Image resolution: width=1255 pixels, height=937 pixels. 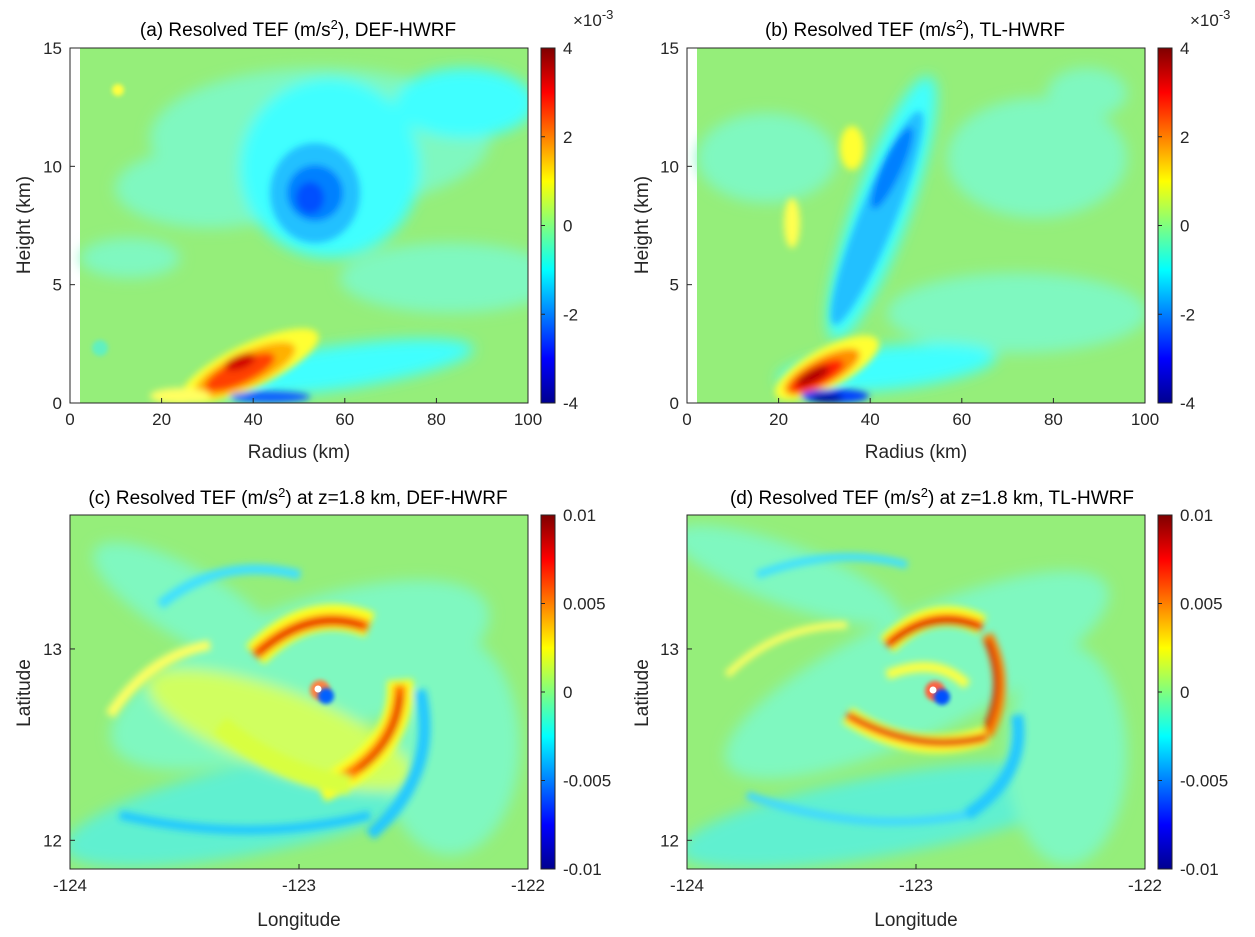 I want to click on panel-b-ytick-label: 10, so click(x=669, y=166).